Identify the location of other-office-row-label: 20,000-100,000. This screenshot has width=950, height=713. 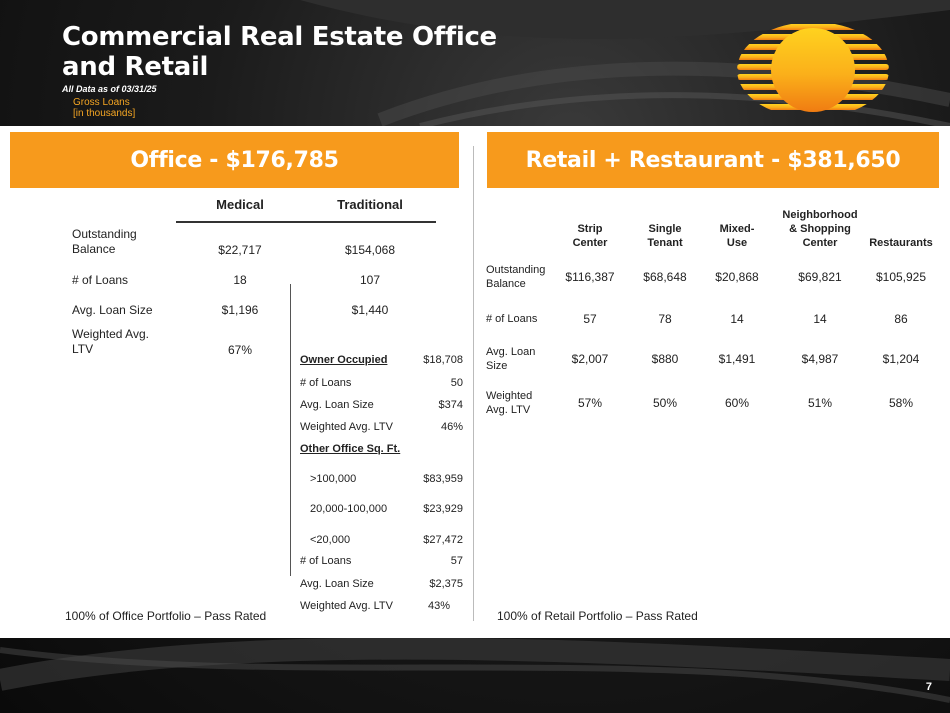
(349, 509).